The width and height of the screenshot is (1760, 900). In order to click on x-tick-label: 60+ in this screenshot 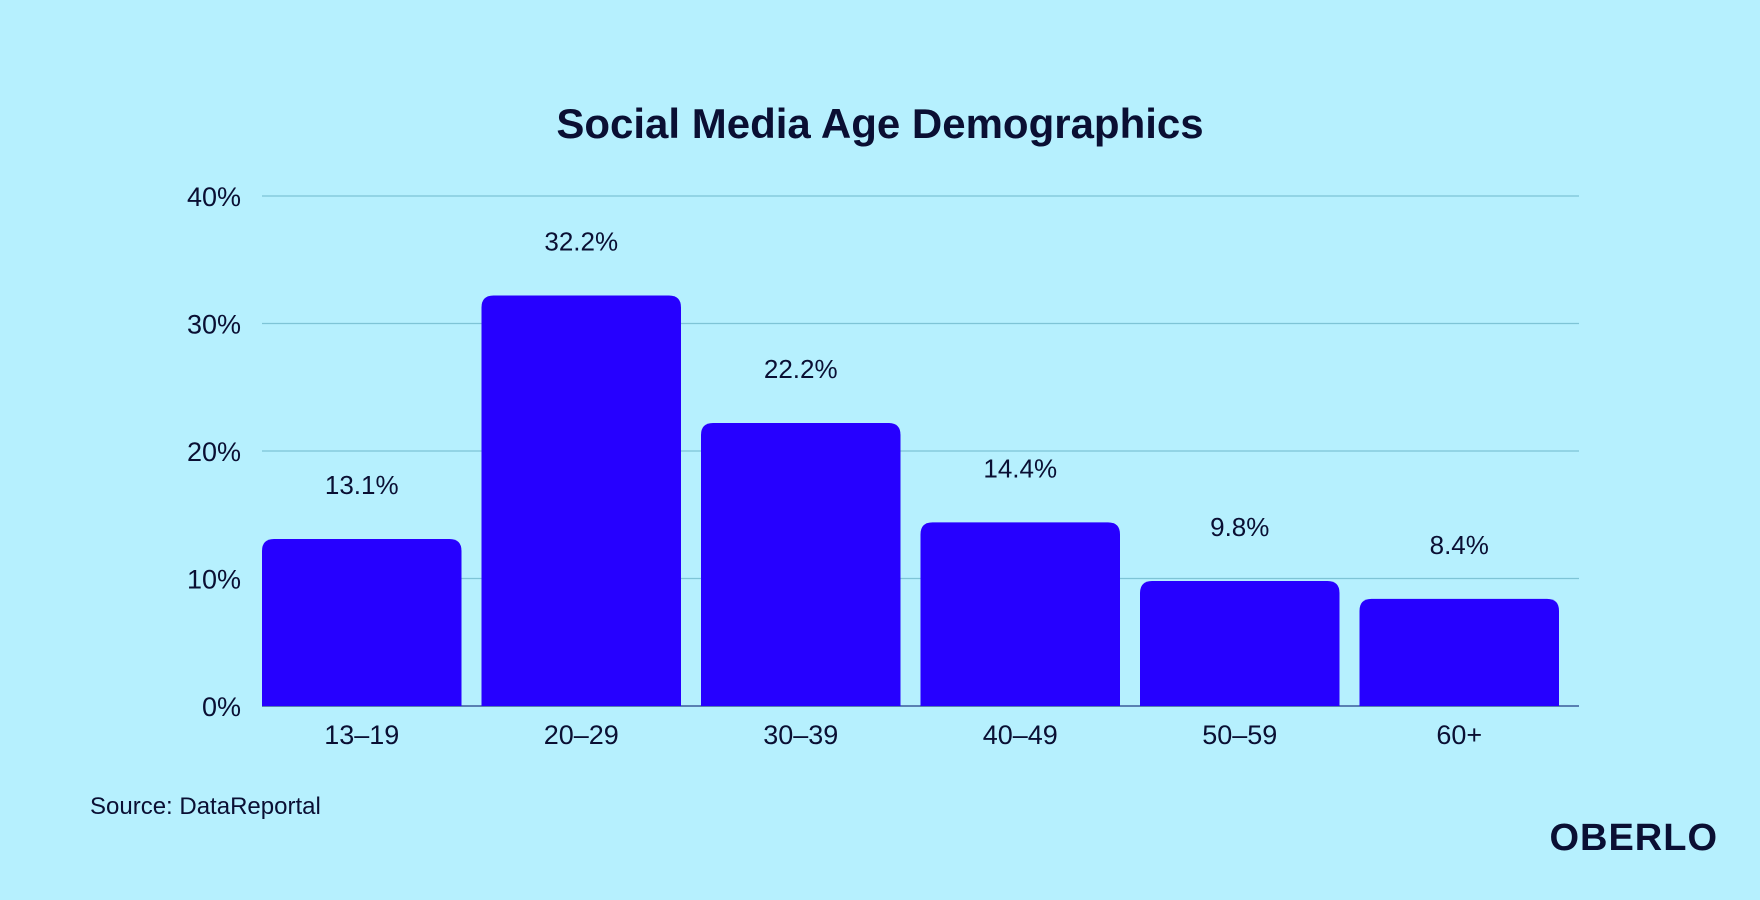, I will do `click(1459, 735)`.